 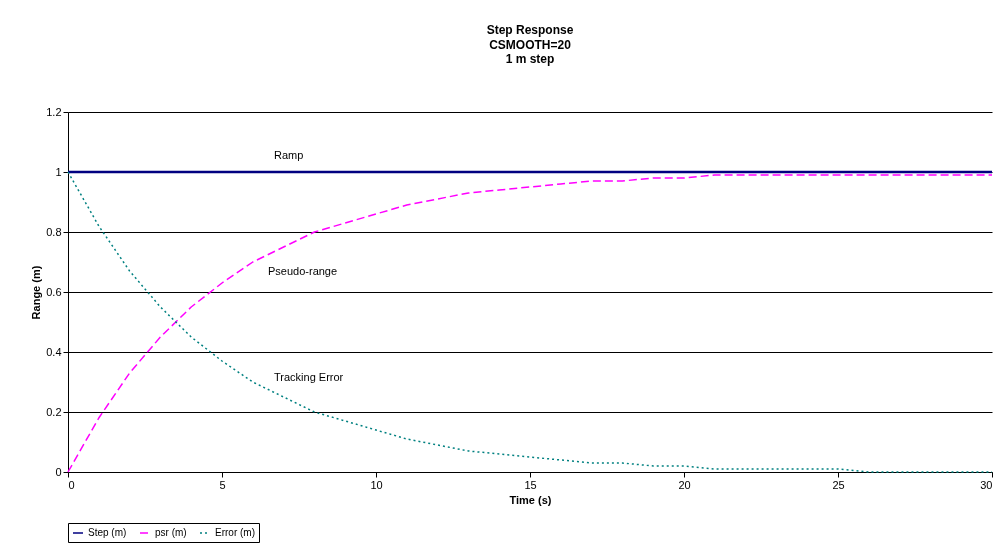 What do you see at coordinates (684, 484) in the screenshot?
I see `x-tick-label: 20` at bounding box center [684, 484].